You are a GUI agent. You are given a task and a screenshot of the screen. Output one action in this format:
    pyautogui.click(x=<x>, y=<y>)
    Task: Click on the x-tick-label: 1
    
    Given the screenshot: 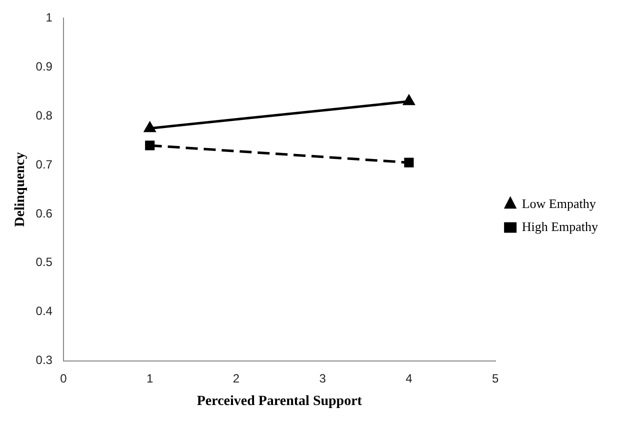 What is the action you would take?
    pyautogui.click(x=150, y=378)
    